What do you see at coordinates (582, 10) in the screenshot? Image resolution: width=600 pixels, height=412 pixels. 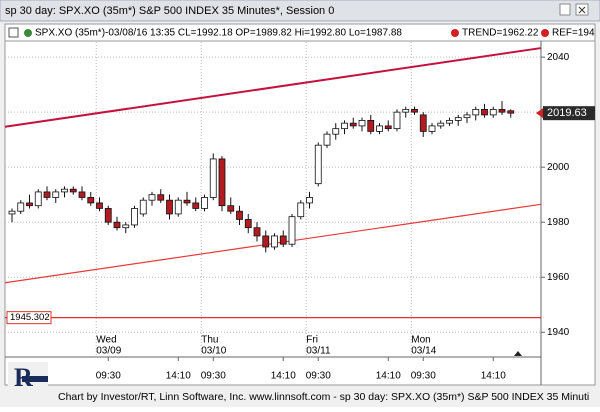 I see `close-icon` at bounding box center [582, 10].